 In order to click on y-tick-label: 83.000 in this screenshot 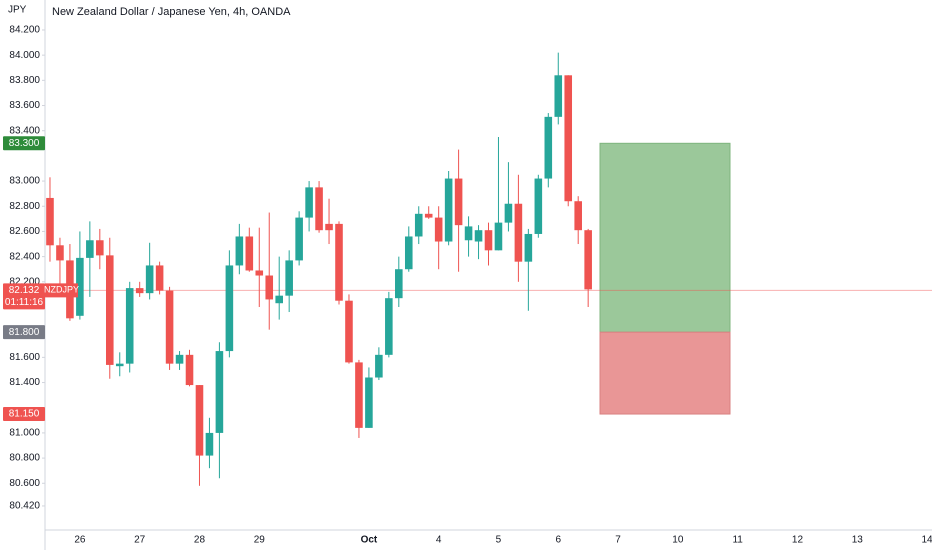, I will do `click(24, 181)`.